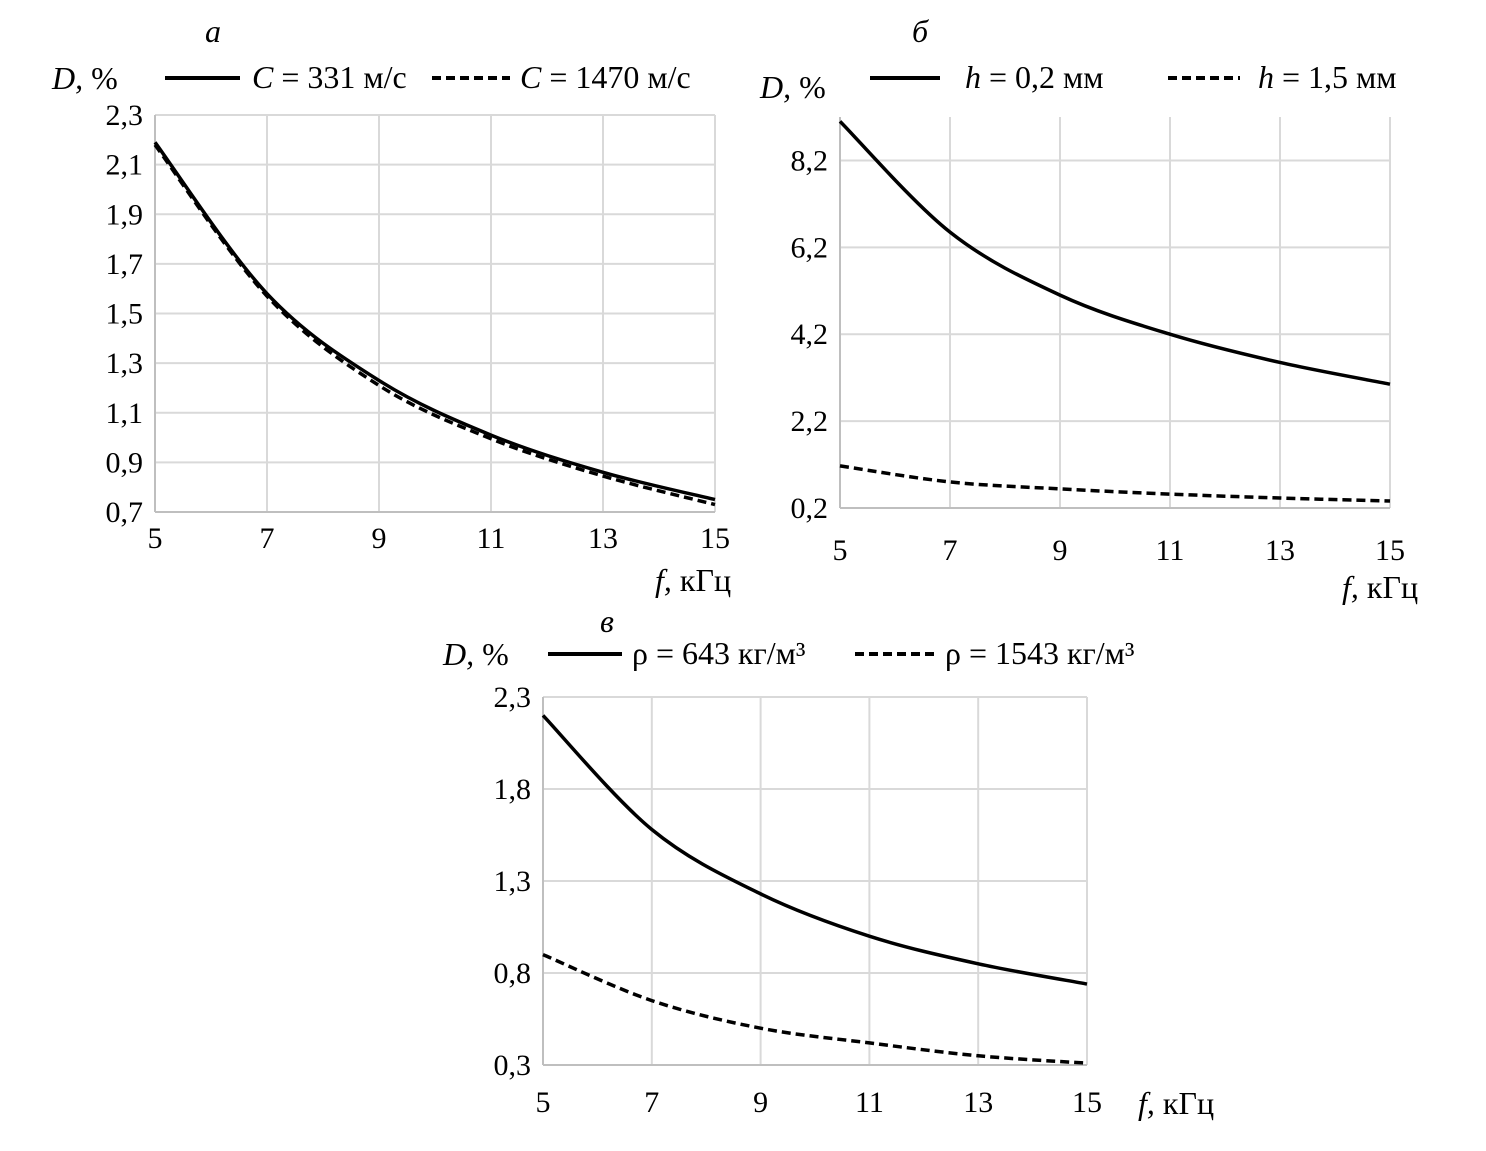 The image size is (1486, 1151). I want to click on panel-label: в, so click(607, 621).